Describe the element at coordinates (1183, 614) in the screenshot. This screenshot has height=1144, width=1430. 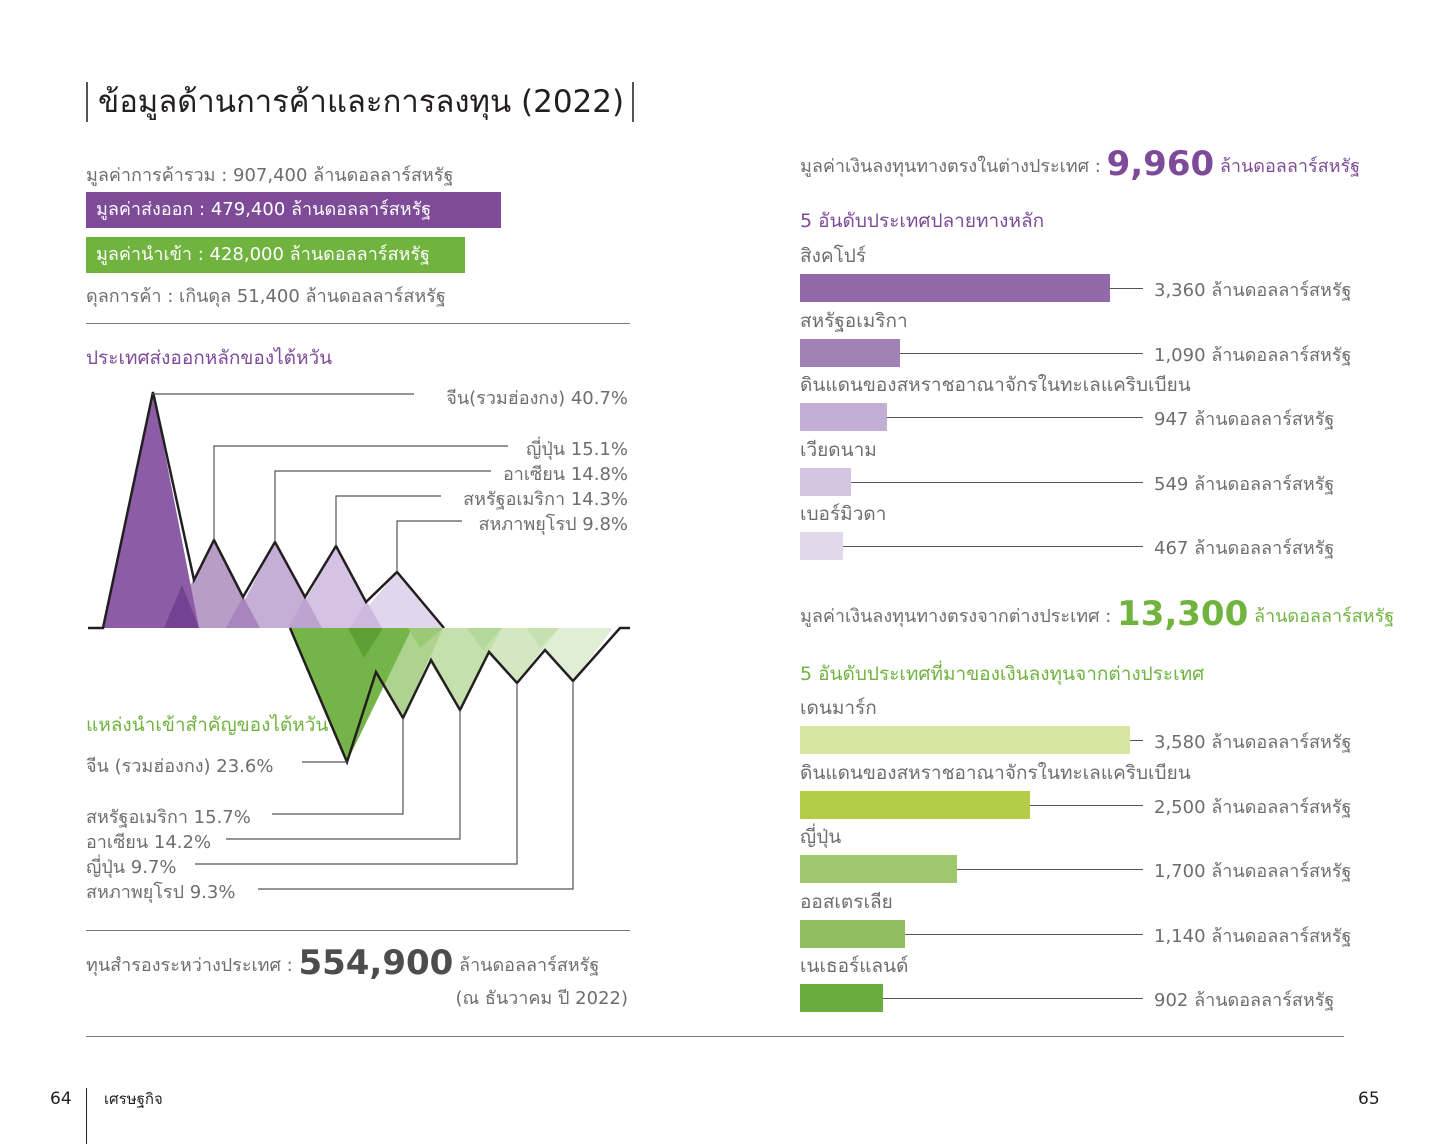
I see `fdi-in-value: 13,300` at that location.